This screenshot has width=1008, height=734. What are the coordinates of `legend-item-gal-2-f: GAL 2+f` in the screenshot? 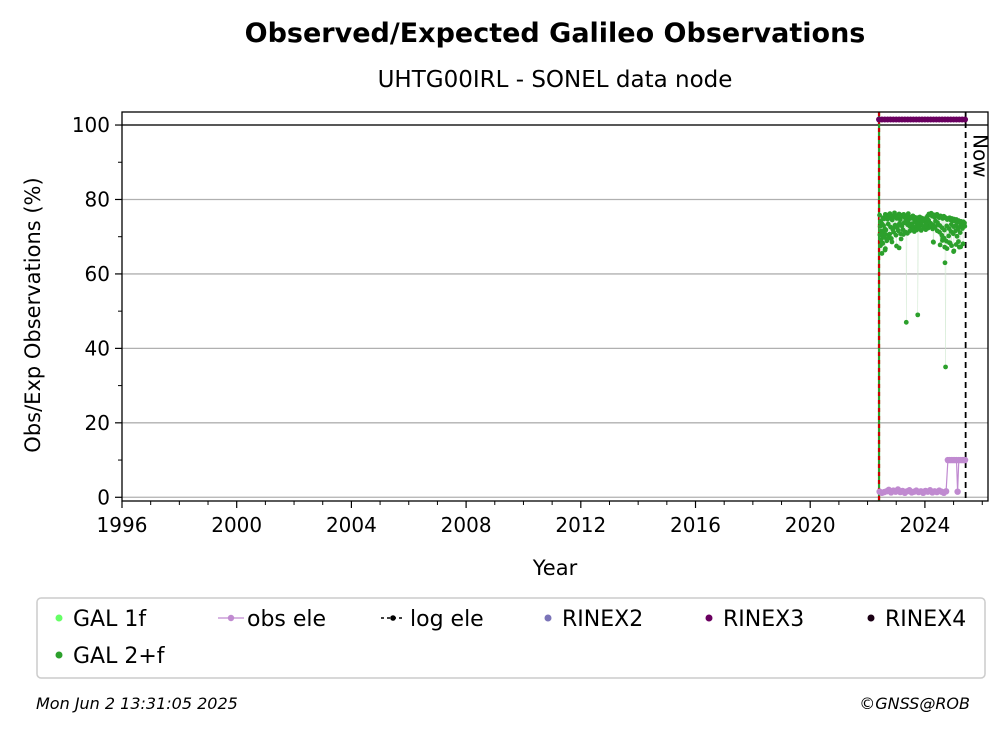 It's located at (110, 656).